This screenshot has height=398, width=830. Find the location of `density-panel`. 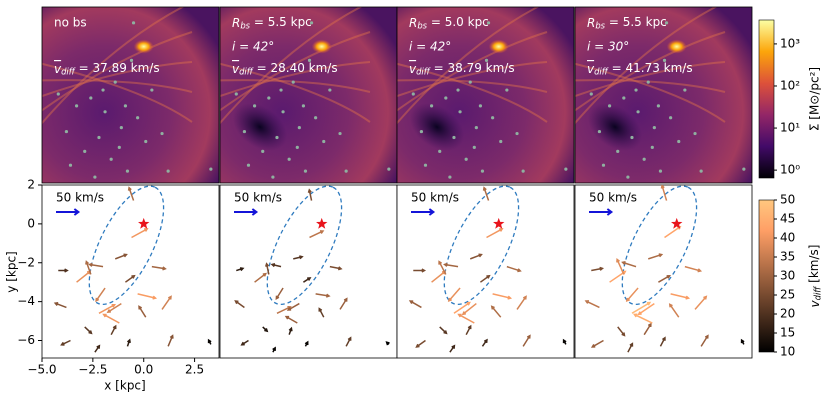

density-panel is located at coordinates (663, 95).